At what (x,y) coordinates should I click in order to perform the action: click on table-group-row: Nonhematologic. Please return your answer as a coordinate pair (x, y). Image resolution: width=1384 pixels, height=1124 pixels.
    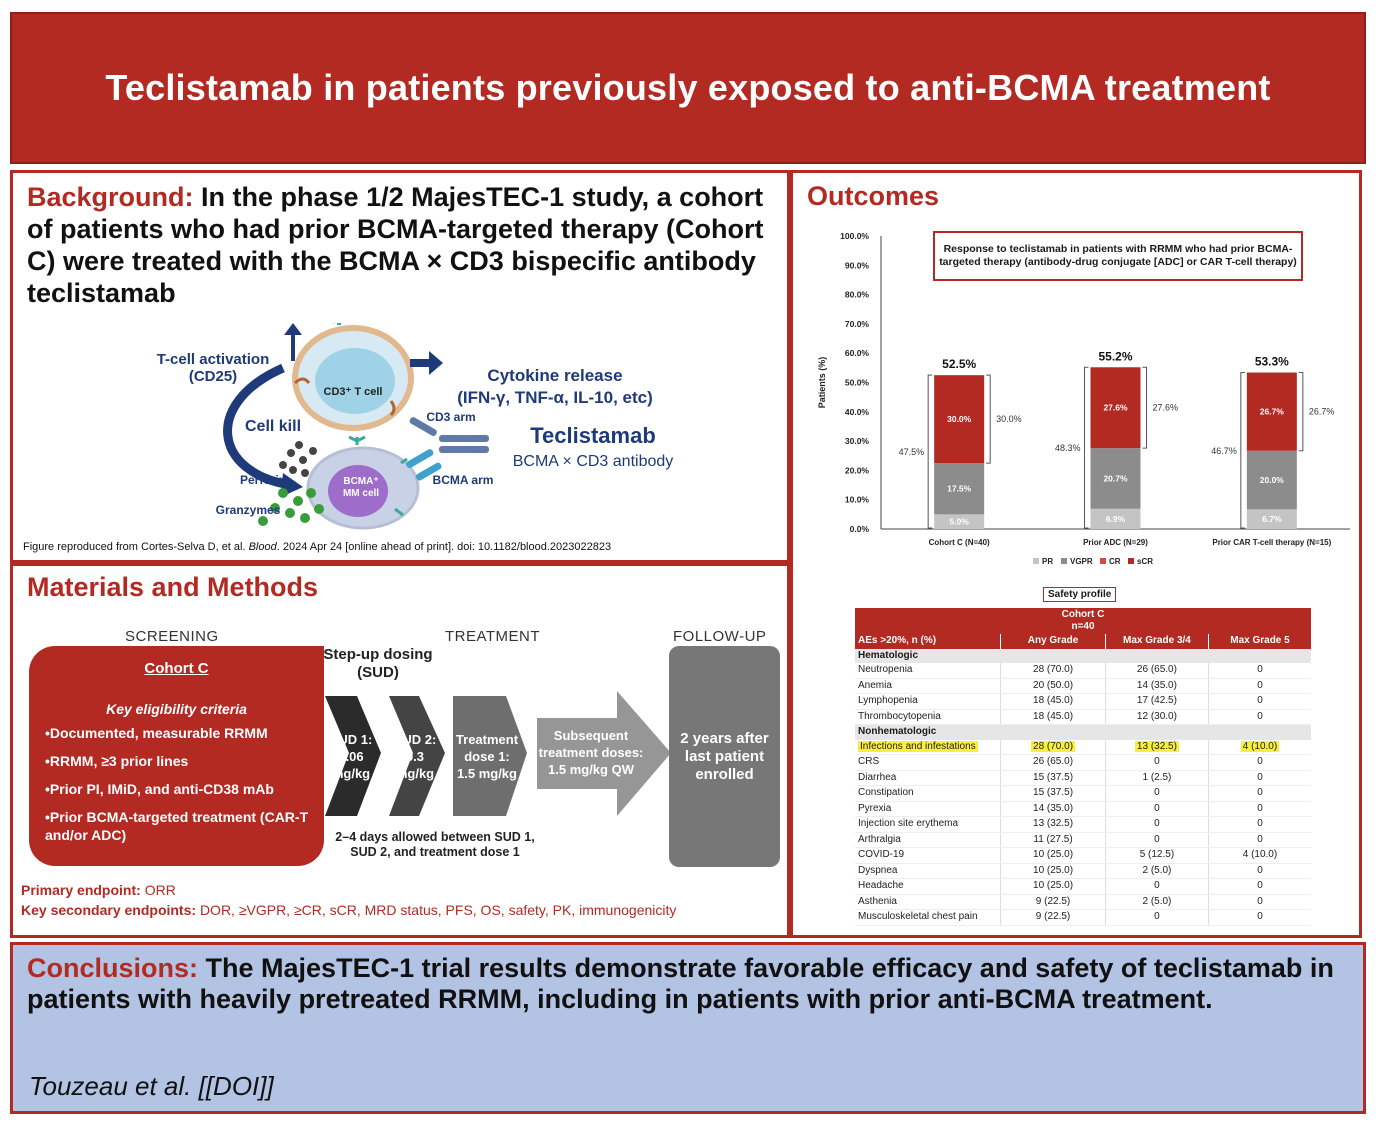
    Looking at the image, I should click on (1083, 732).